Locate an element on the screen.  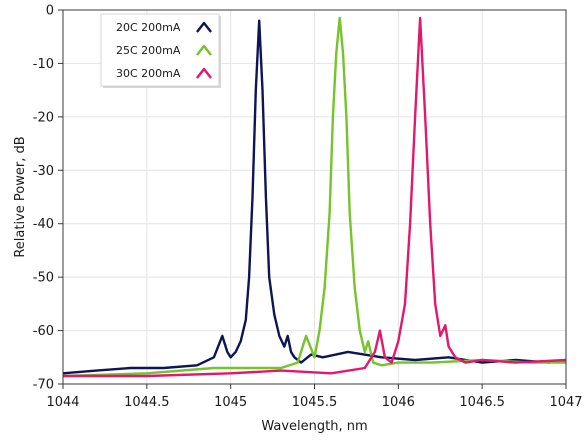
y-tick-label: -10 is located at coordinates (43, 64).